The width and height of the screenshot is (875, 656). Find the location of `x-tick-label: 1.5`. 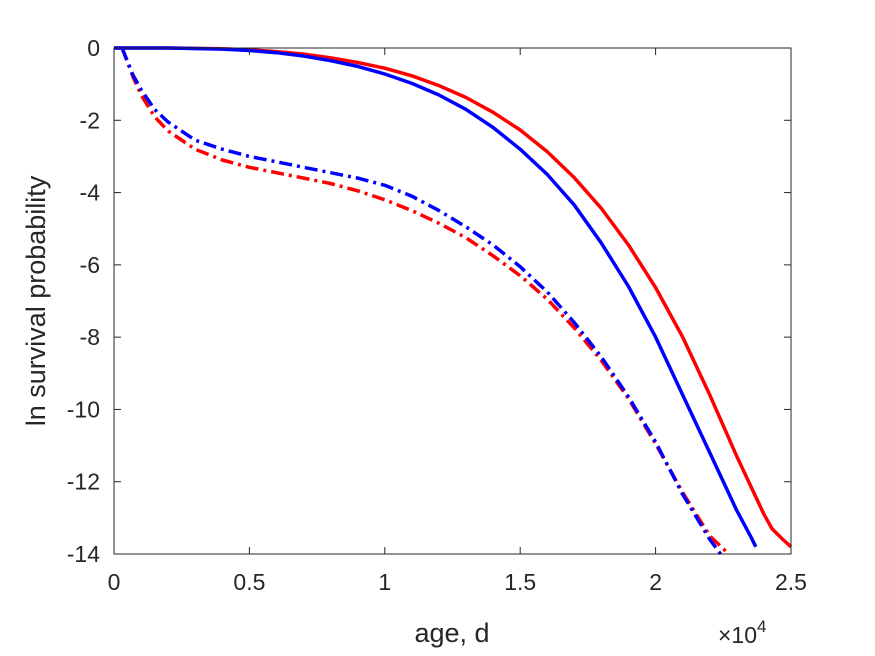

x-tick-label: 1.5 is located at coordinates (520, 582).